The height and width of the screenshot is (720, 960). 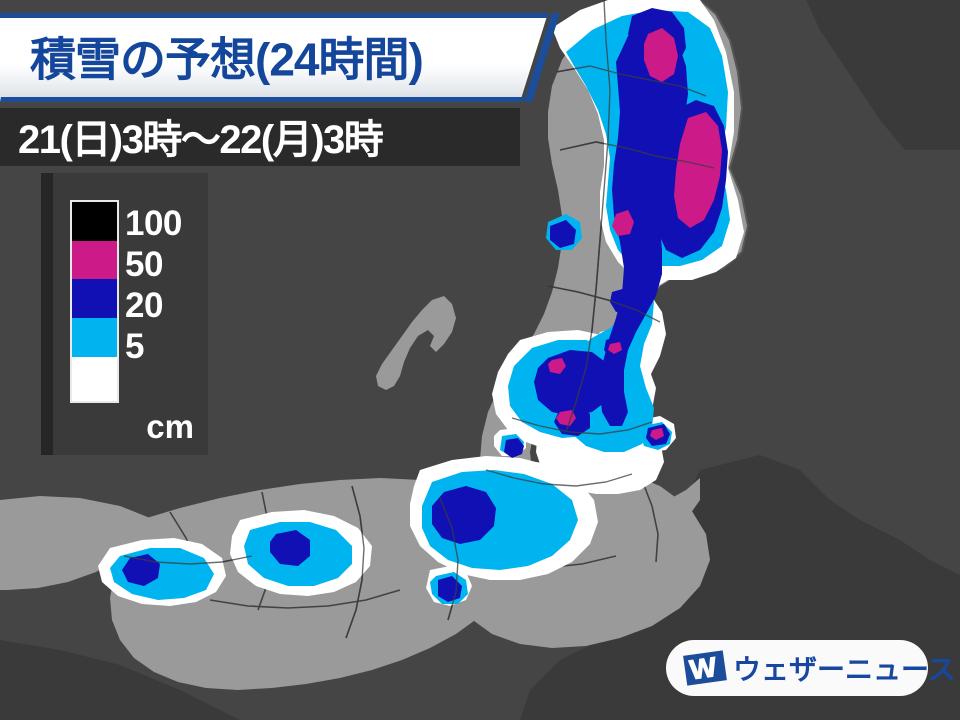 What do you see at coordinates (705, 668) in the screenshot?
I see `wn-logo-icon` at bounding box center [705, 668].